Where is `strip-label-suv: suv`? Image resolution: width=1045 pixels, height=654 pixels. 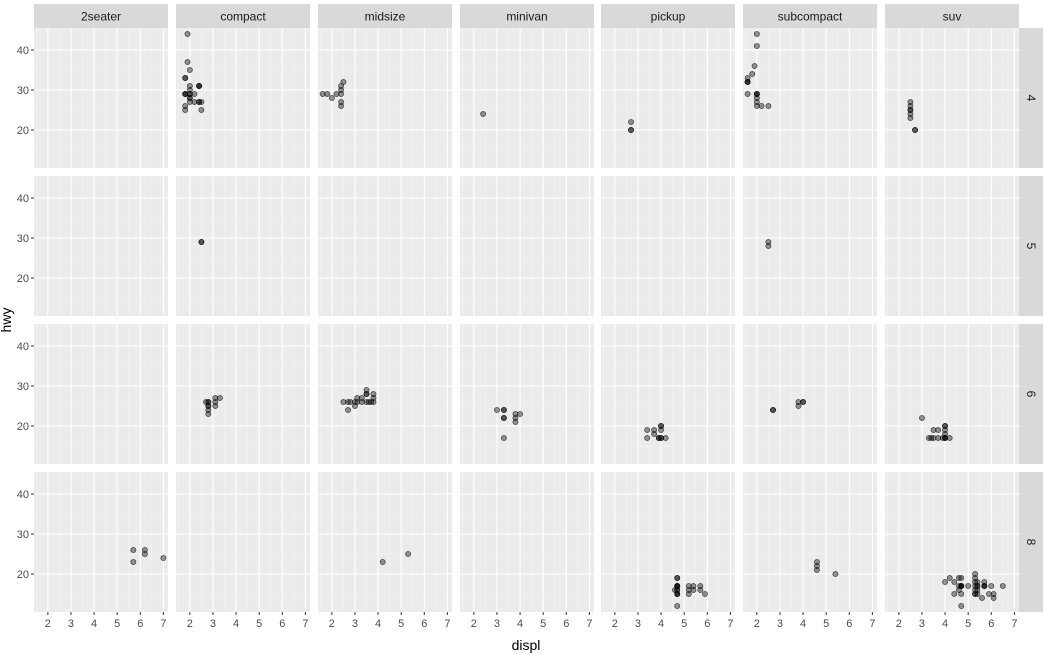
strip-label-suv: suv is located at coordinates (952, 17).